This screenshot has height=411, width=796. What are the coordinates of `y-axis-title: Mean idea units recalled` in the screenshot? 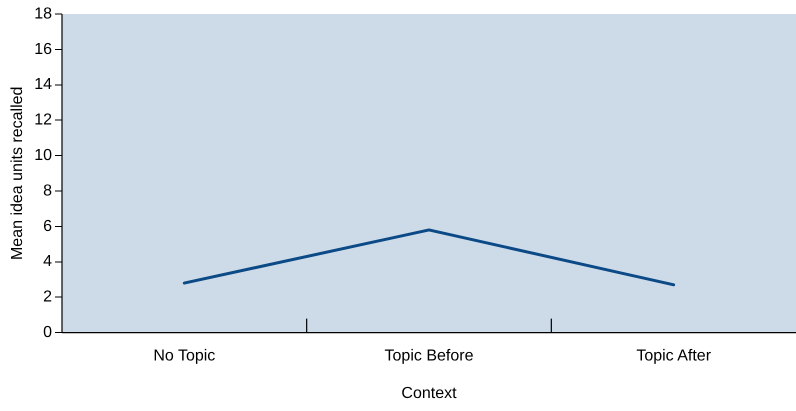 It's located at (17, 173).